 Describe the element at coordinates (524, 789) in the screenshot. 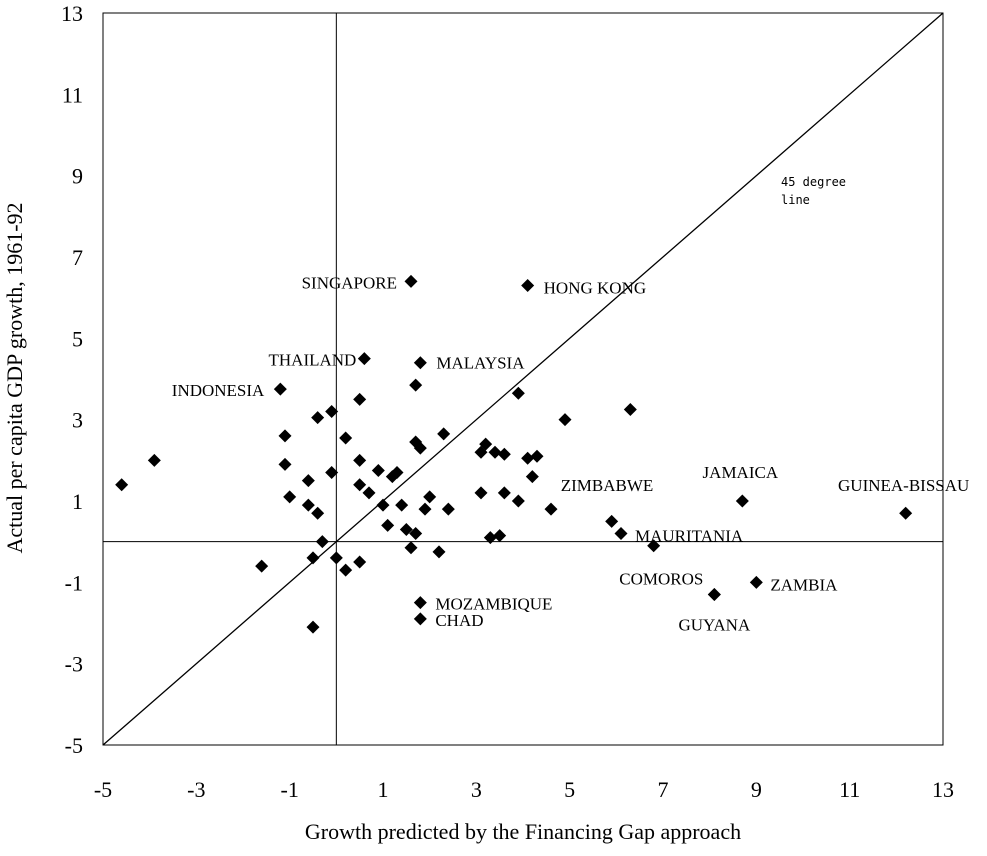

I see `x-axis-tick-labels: -5 -3 -1 1 3 5 7 9 11 13` at that location.